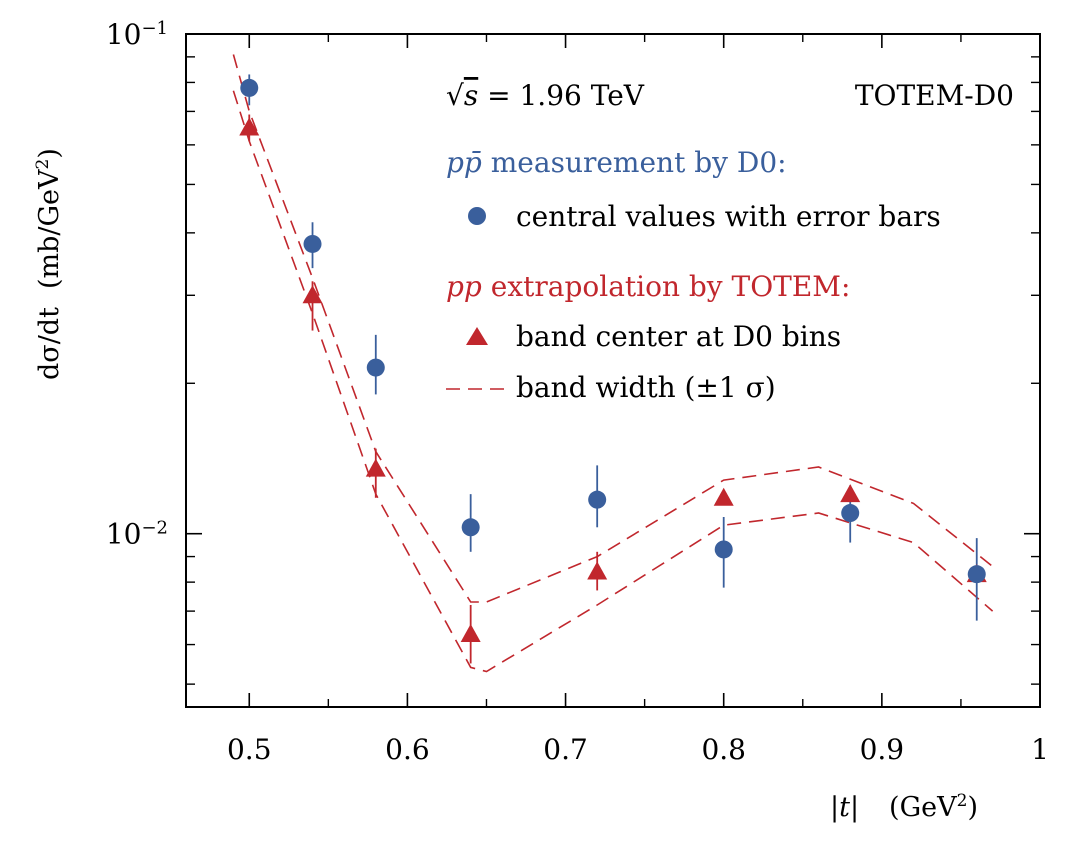  I want to click on legend-d0-marker, so click(477, 216).